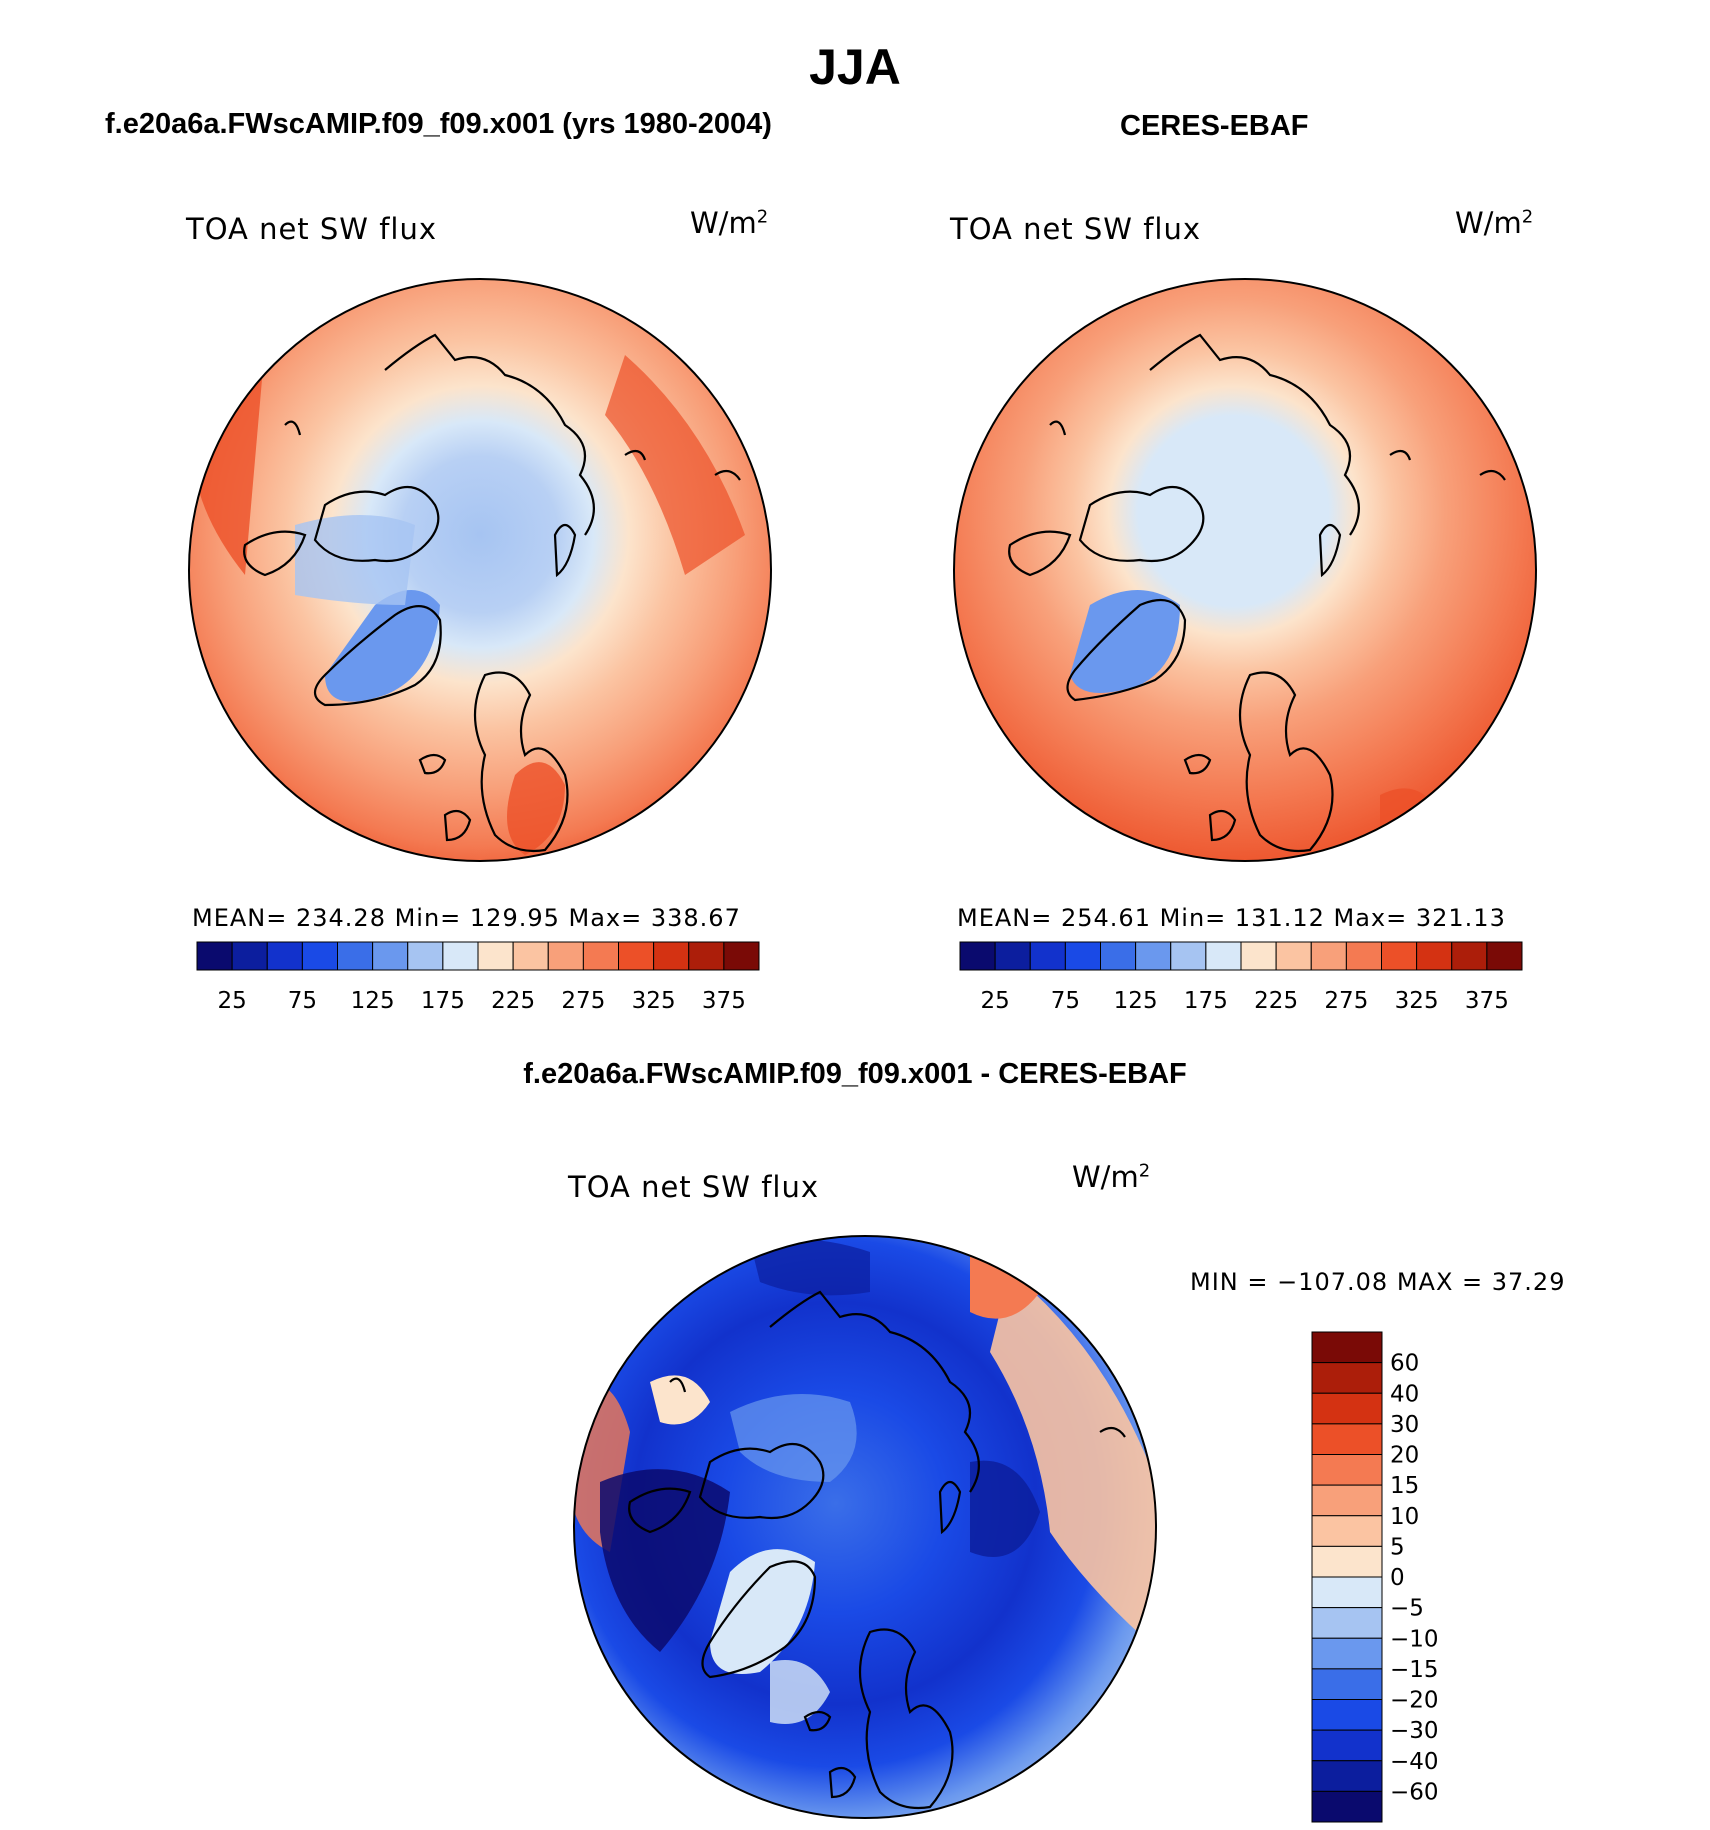 This screenshot has height=1830, width=1710. What do you see at coordinates (478, 977) in the screenshot?
I see `left-colorbar: 25 75 125 175 225 275 325 375` at bounding box center [478, 977].